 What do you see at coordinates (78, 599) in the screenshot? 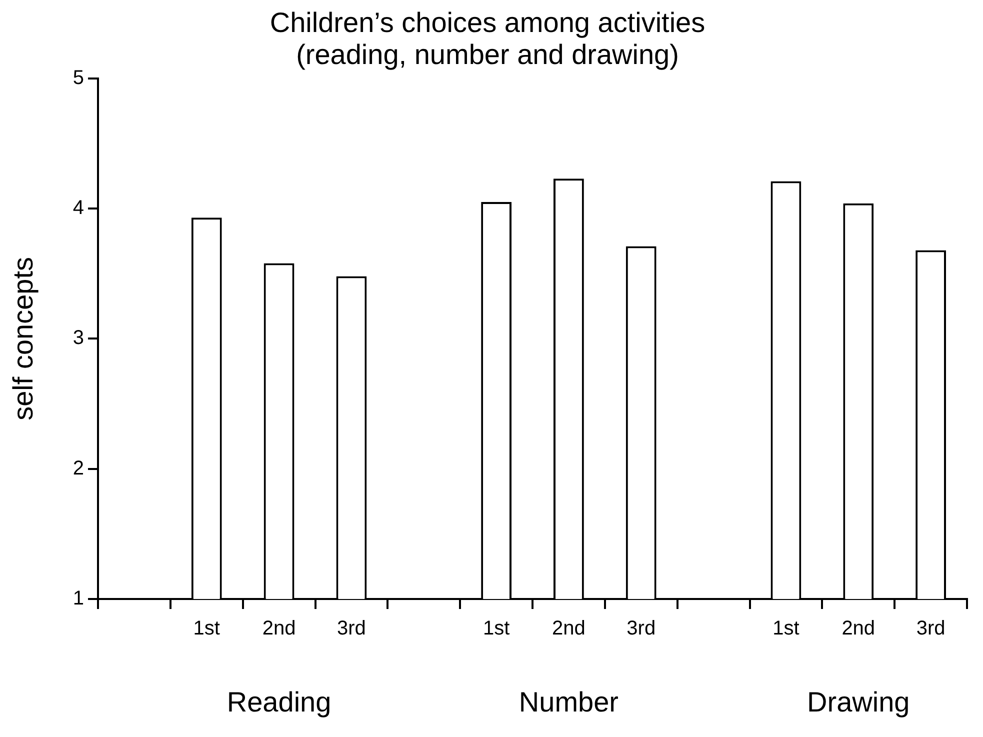
I see `y-tick-label: 1` at bounding box center [78, 599].